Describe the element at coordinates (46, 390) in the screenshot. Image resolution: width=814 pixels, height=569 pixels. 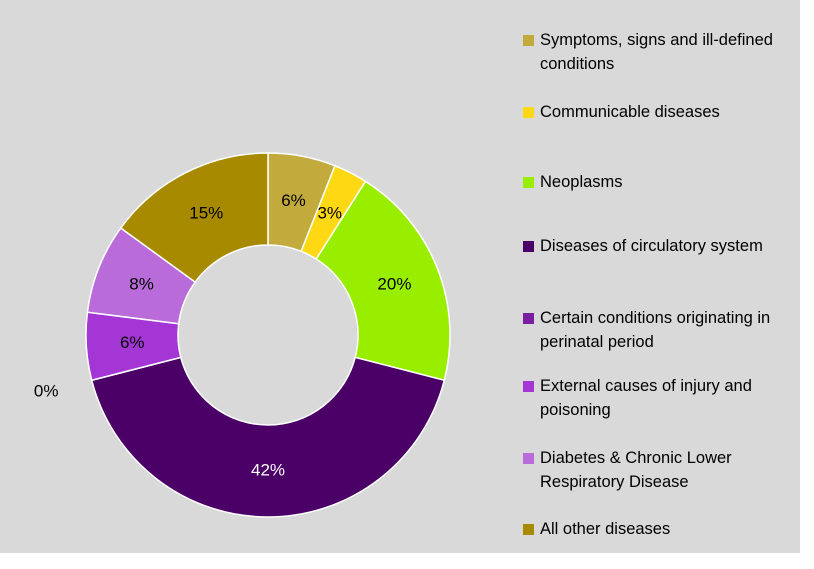
I see `data-label: 0%` at that location.